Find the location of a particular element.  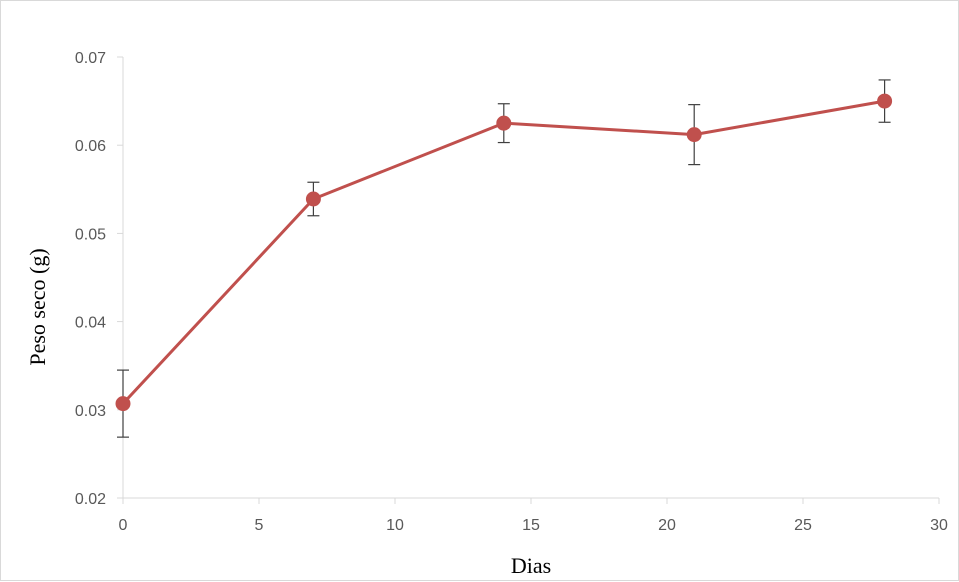

y-tick-label: 0.07 is located at coordinates (90, 58).